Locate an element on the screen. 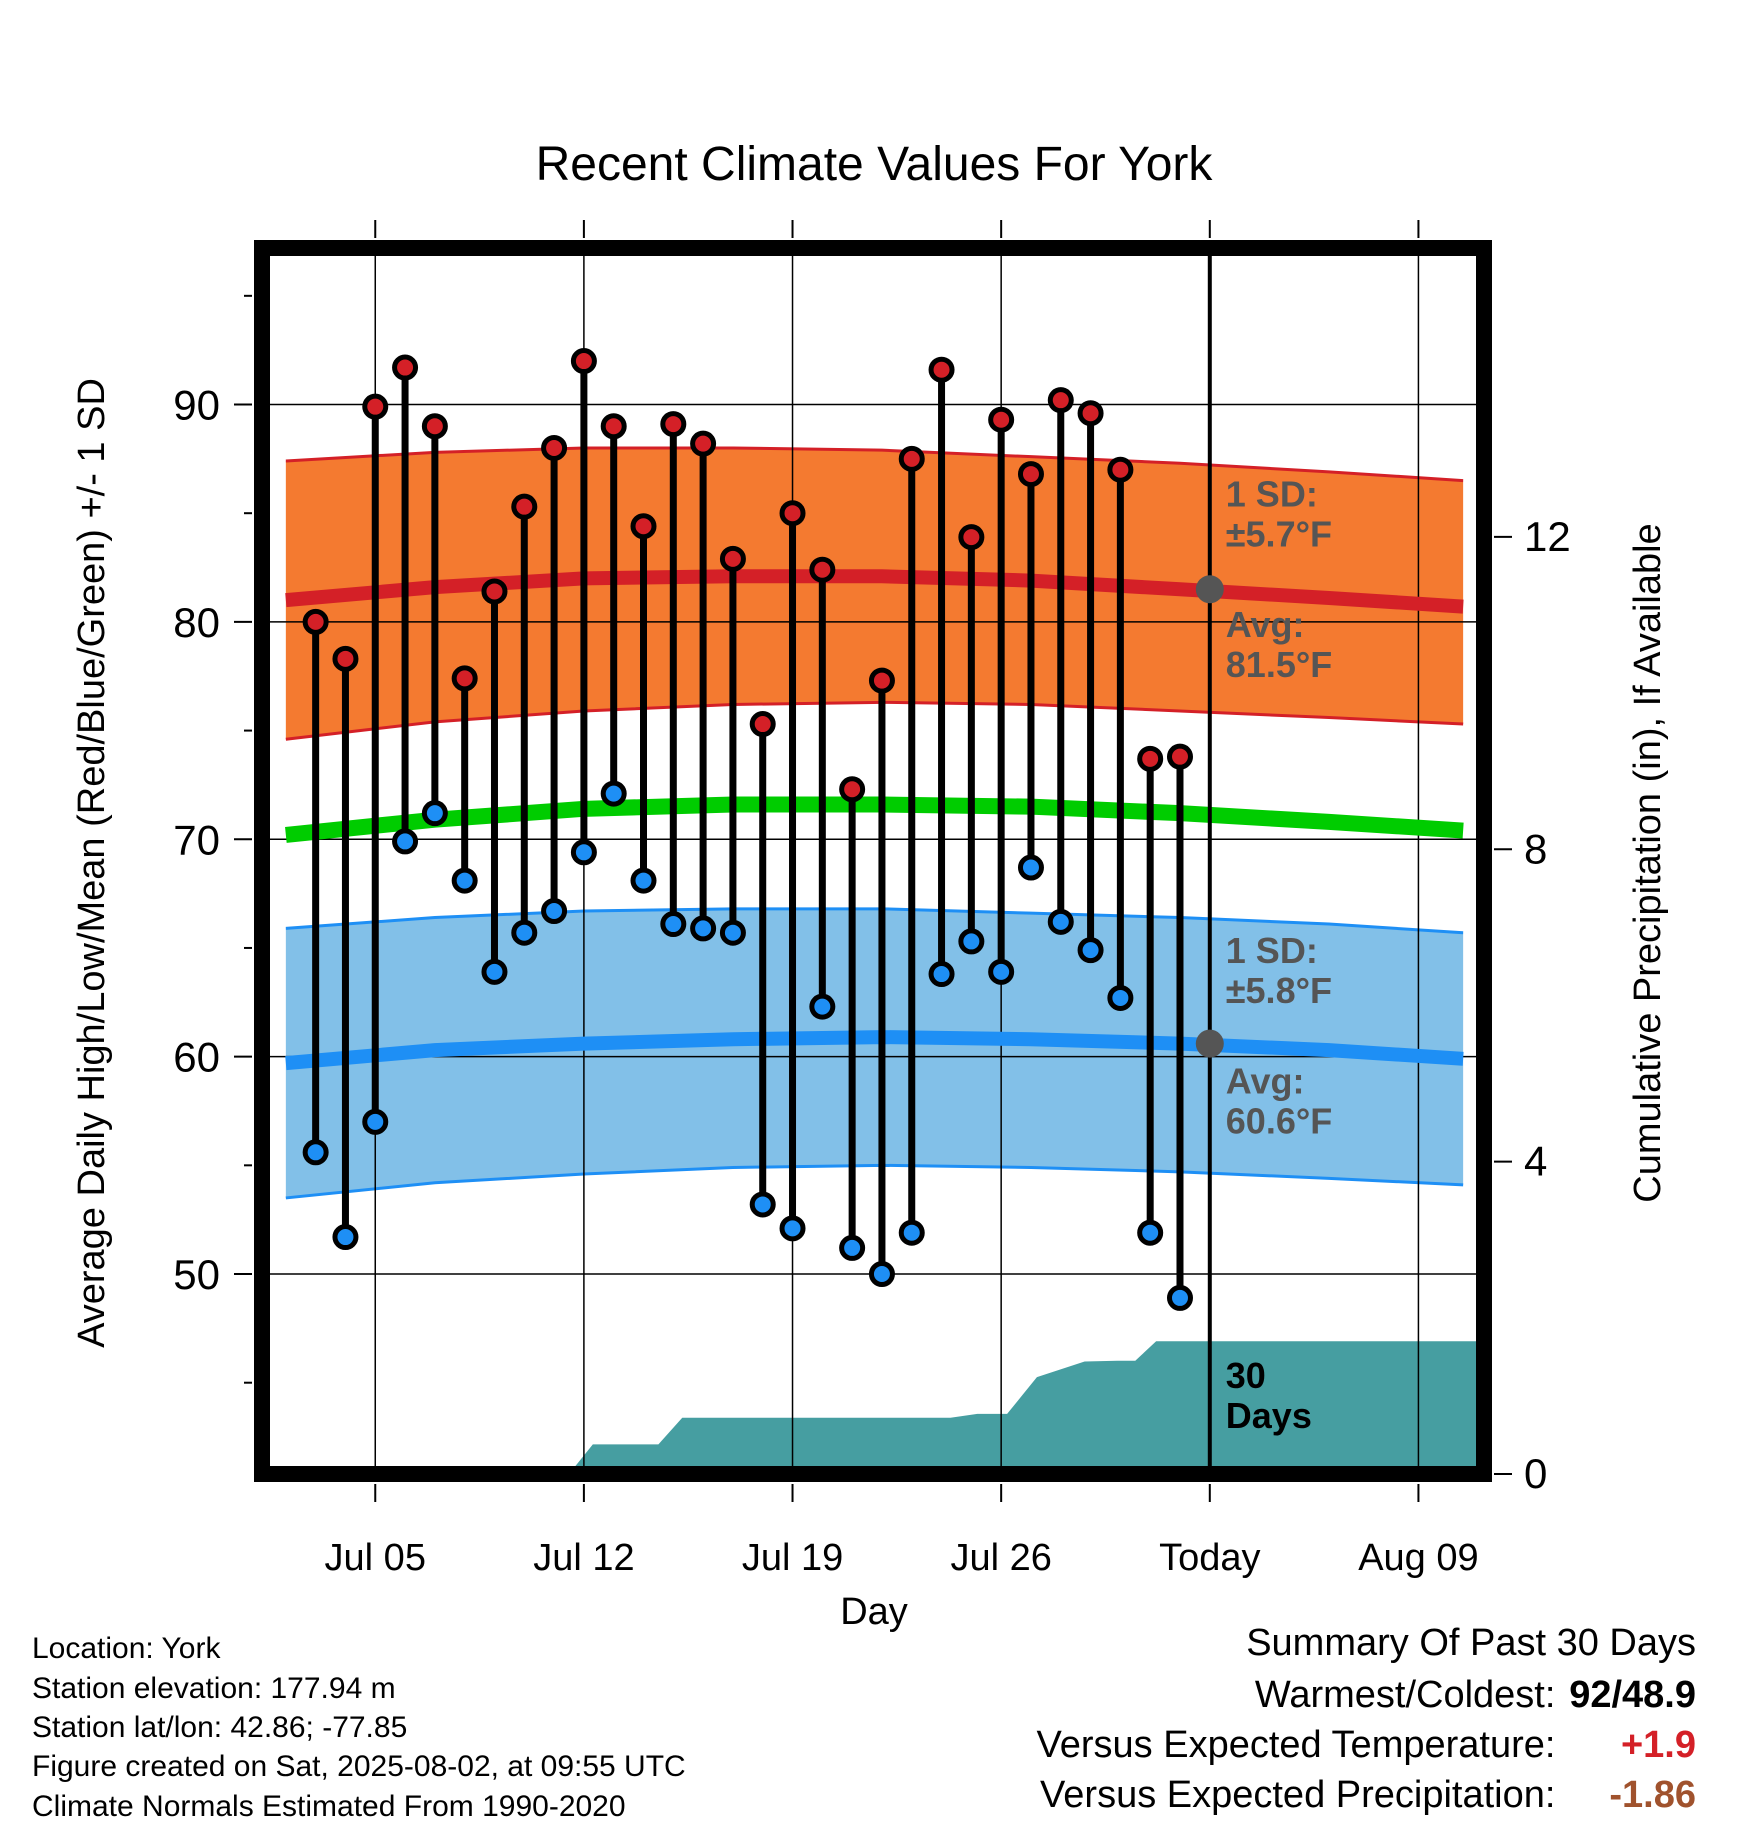  high-sd-annotation: 1 SD: is located at coordinates (1272, 494).